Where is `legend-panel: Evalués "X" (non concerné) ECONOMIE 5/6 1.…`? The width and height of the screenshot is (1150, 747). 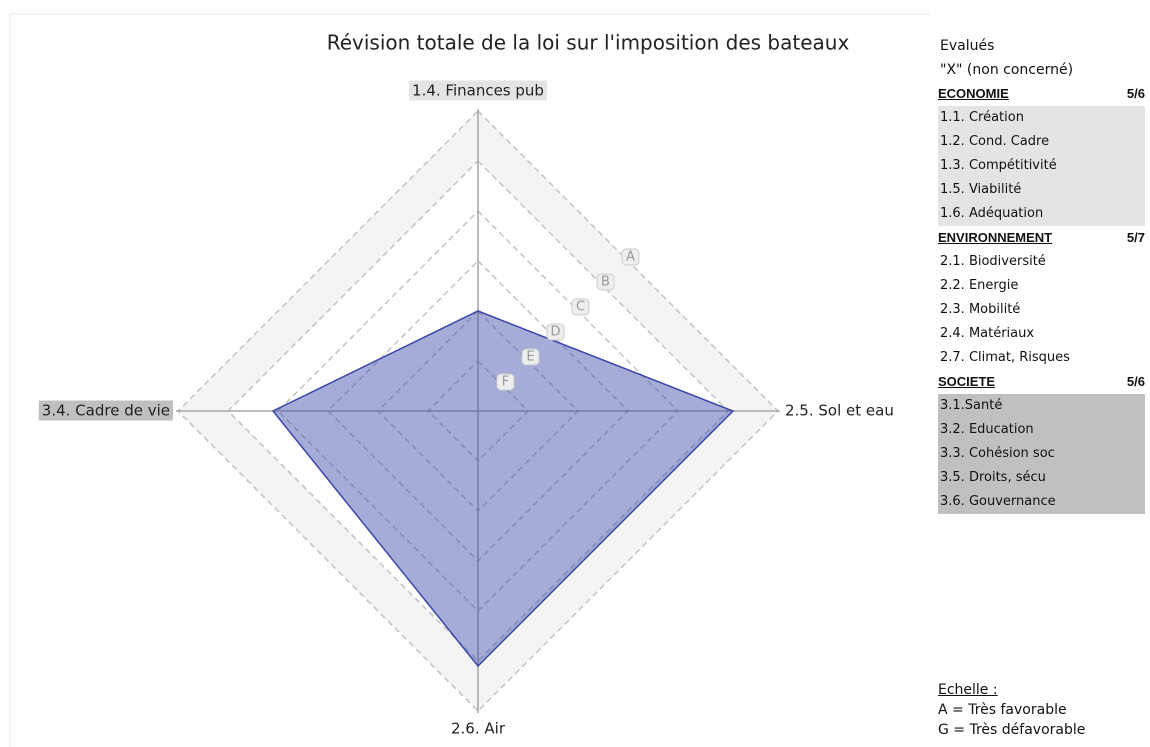
legend-panel: Evalués "X" (non concerné) ECONOMIE 5/6 1.… is located at coordinates (1041, 274).